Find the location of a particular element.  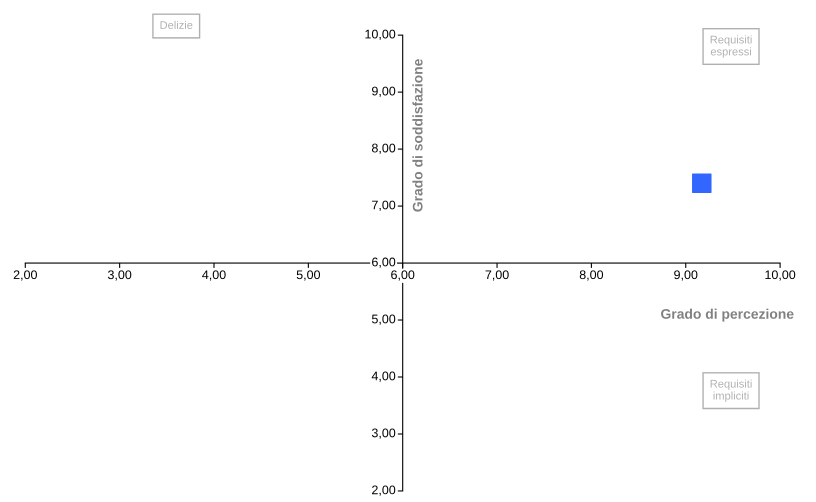

y-tick-label: 6,00 is located at coordinates (384, 263).